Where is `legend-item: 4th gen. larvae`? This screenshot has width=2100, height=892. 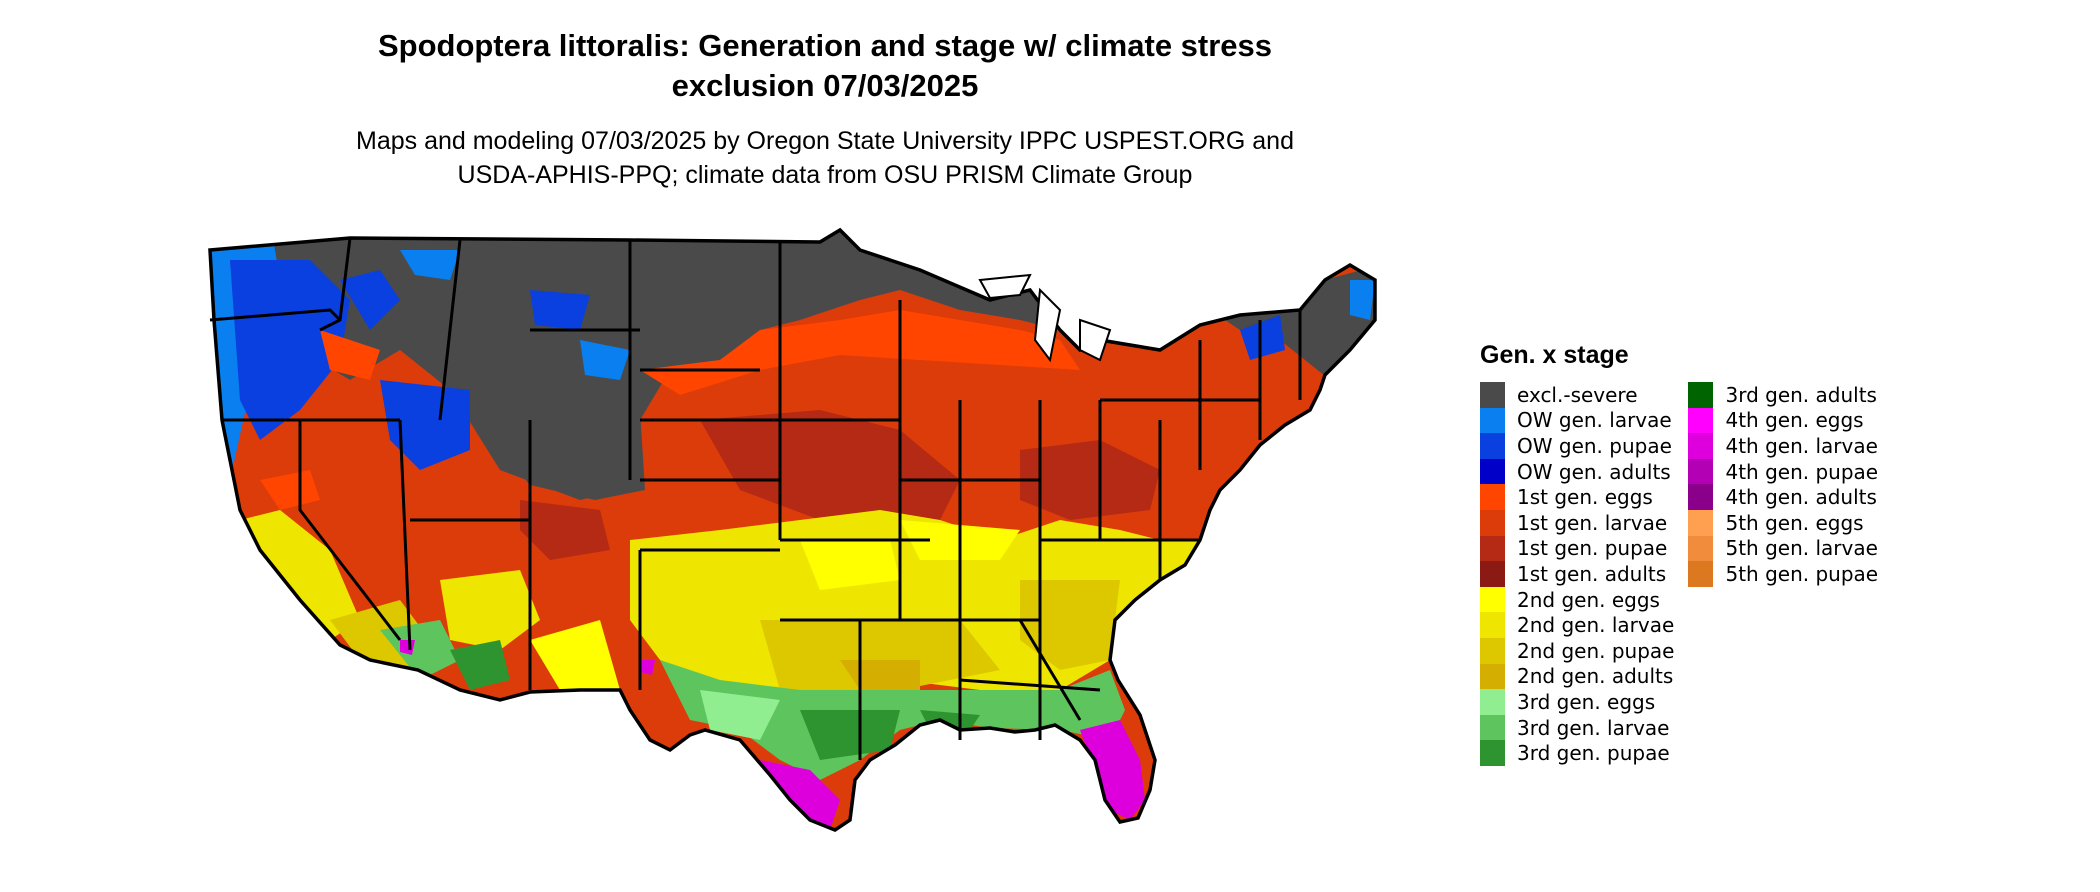
legend-item: 4th gen. larvae is located at coordinates (1783, 446).